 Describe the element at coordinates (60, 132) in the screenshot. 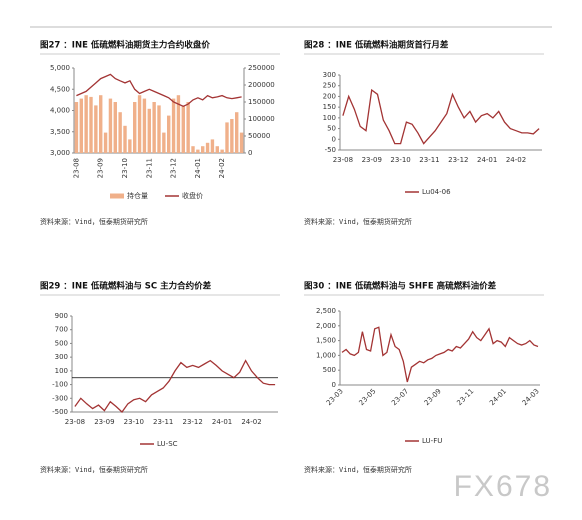

I see `y-tick-label: 3,500` at that location.